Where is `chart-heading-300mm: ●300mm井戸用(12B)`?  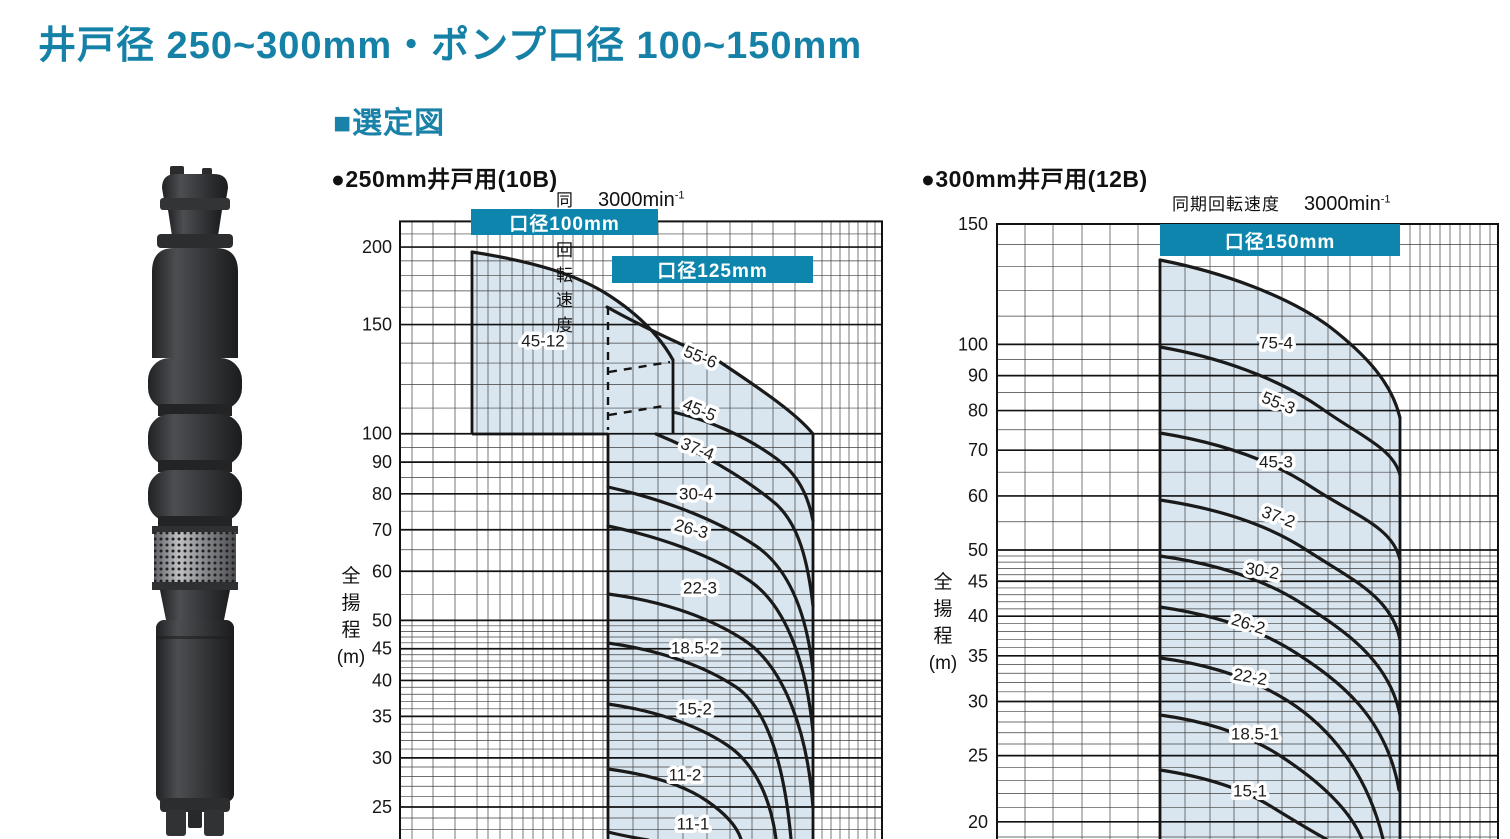 chart-heading-300mm: ●300mm井戸用(12B) is located at coordinates (1034, 179).